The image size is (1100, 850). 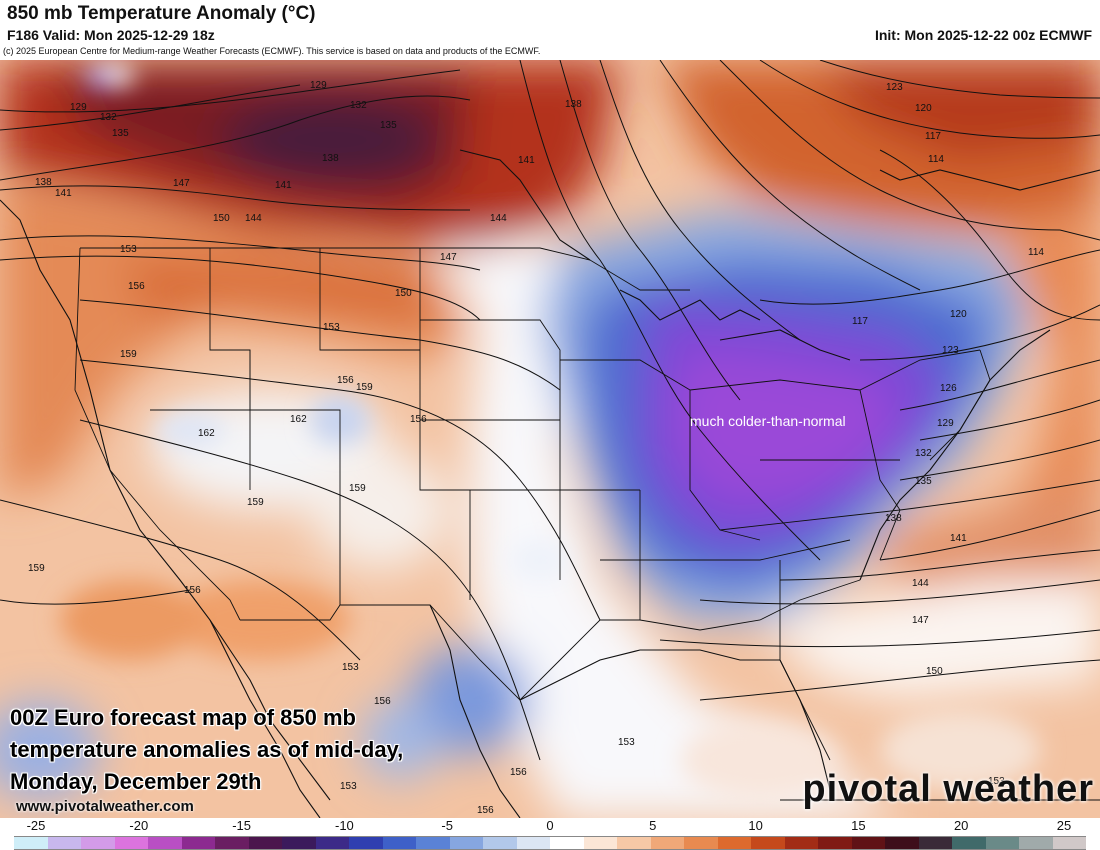 I want to click on colorbar-tick-label: -10, so click(x=344, y=825).